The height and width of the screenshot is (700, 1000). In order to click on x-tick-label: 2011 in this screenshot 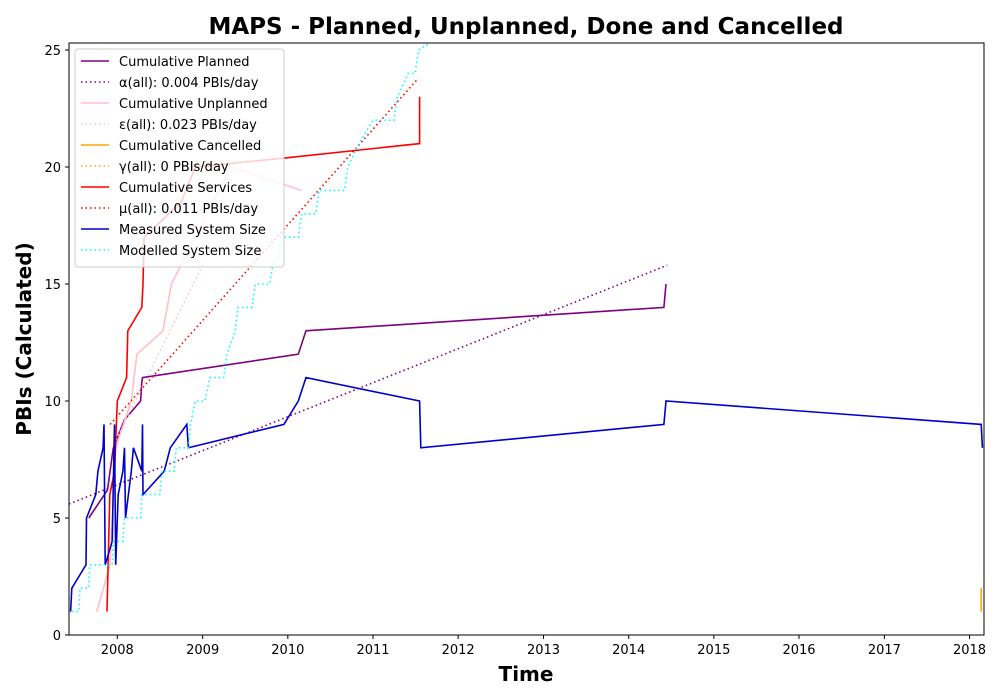, I will do `click(372, 650)`.